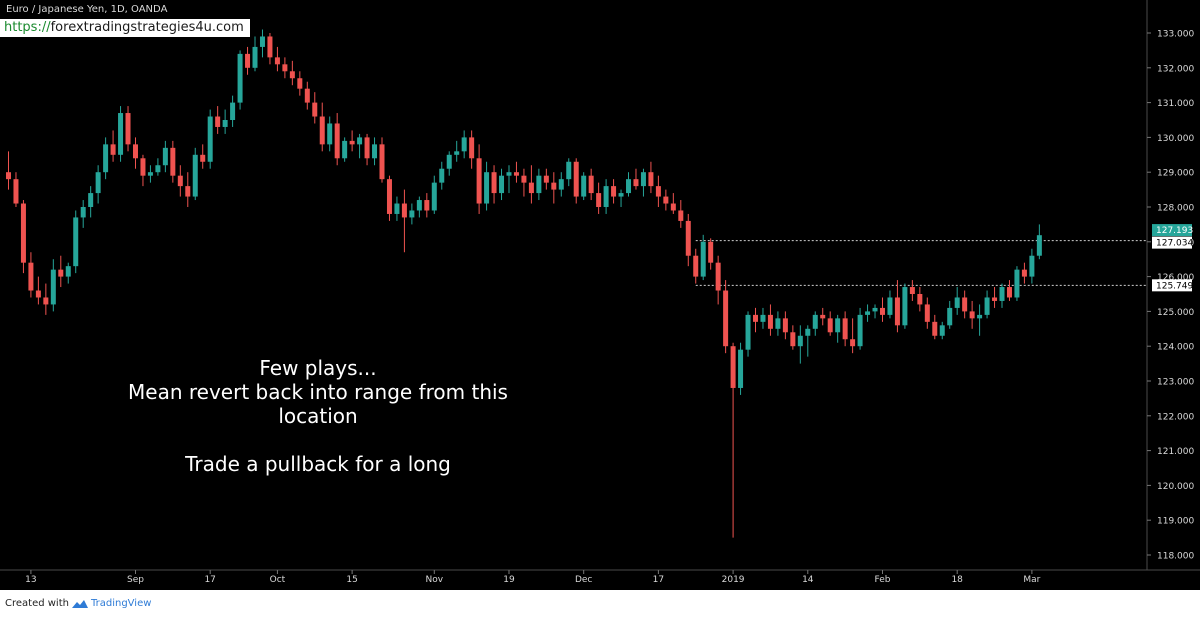 This screenshot has width=1200, height=618. What do you see at coordinates (1175, 35) in the screenshot?
I see `y-tick-label: 133.000` at bounding box center [1175, 35].